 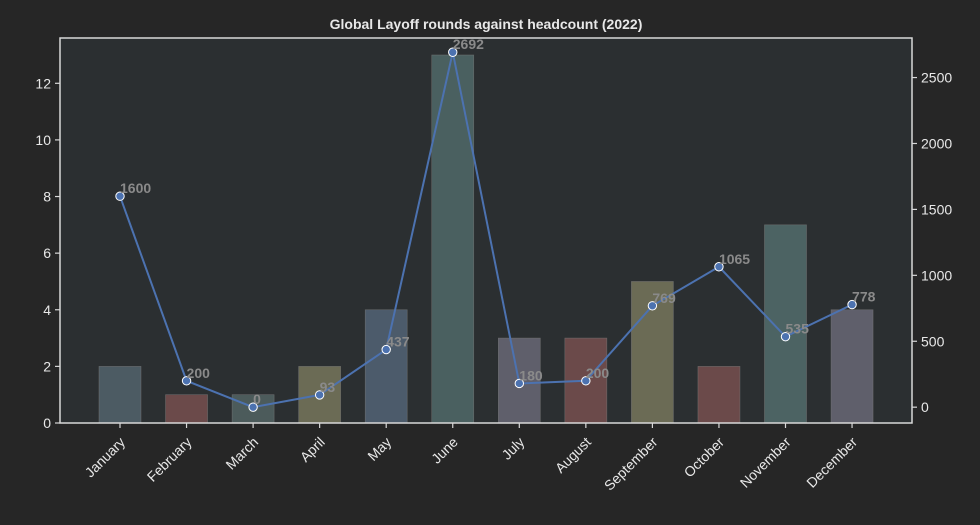 I want to click on value-label-august: 200, so click(x=598, y=373).